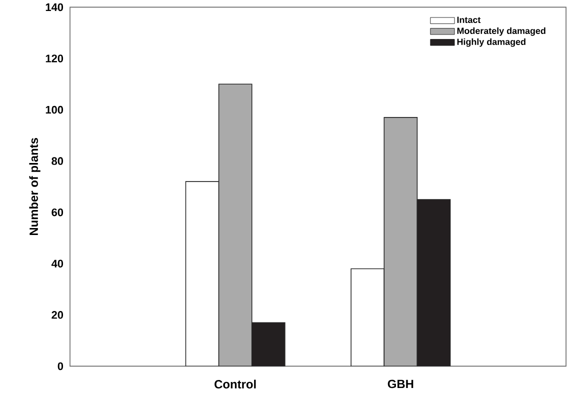  What do you see at coordinates (57, 264) in the screenshot?
I see `y-tick-label: 40` at bounding box center [57, 264].